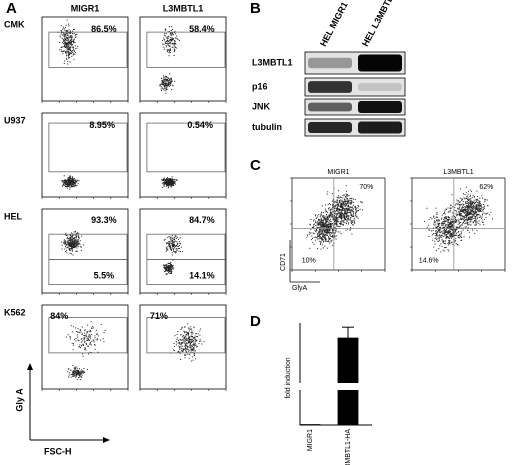  Describe the element at coordinates (183, 251) in the screenshot. I see `flow-plot` at that location.